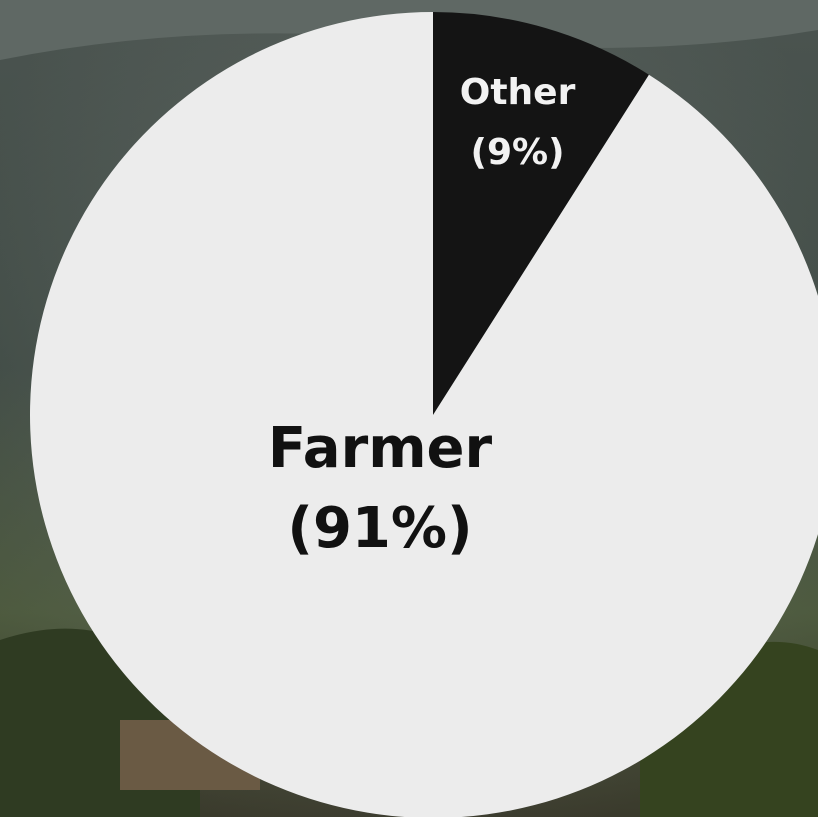 This screenshot has width=818, height=817. What do you see at coordinates (541, 213) in the screenshot?
I see `pie-slice` at bounding box center [541, 213].